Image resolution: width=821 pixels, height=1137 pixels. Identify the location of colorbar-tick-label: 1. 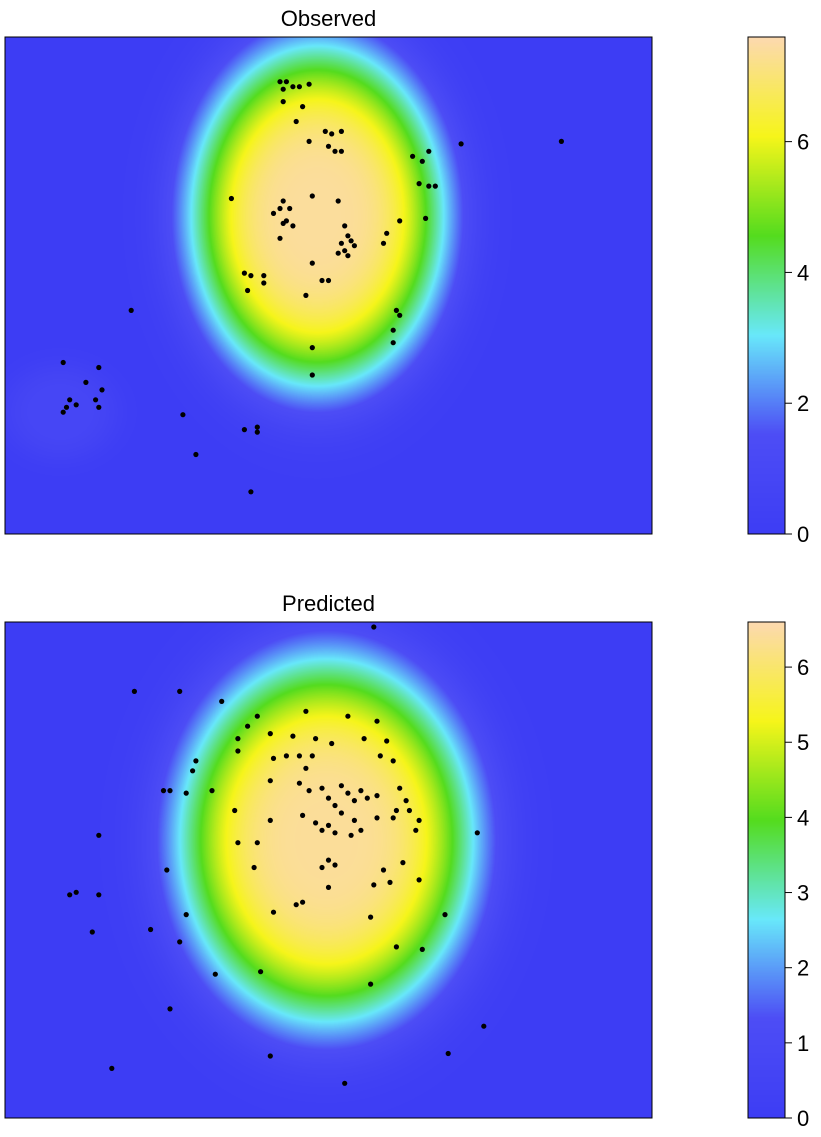
(803, 1043).